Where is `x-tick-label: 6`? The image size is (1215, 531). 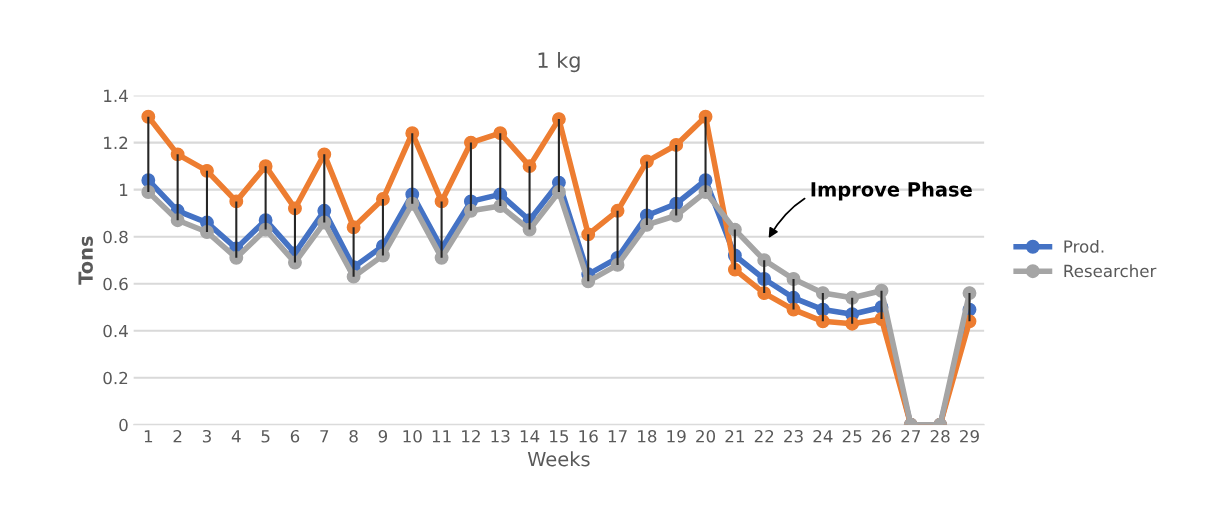 x-tick-label: 6 is located at coordinates (295, 436).